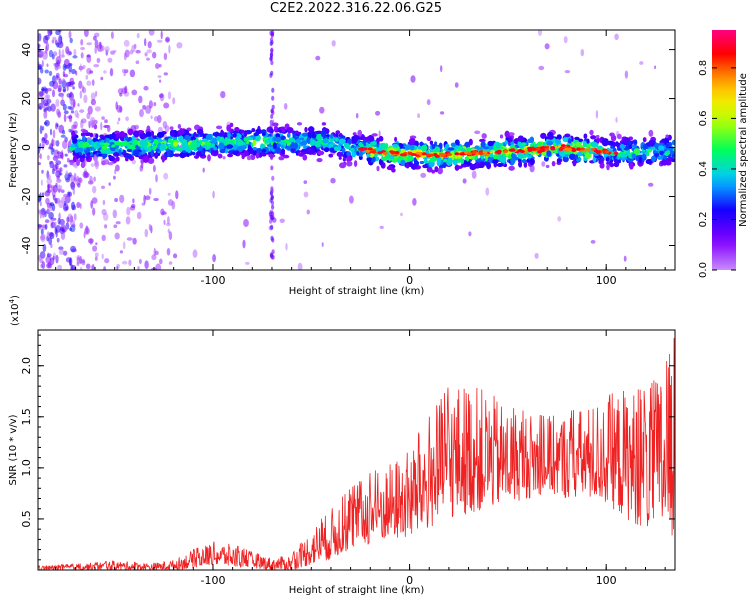 This screenshot has width=750, height=600. Describe the element at coordinates (212, 280) in the screenshot. I see `x-tick-label: -100` at that location.